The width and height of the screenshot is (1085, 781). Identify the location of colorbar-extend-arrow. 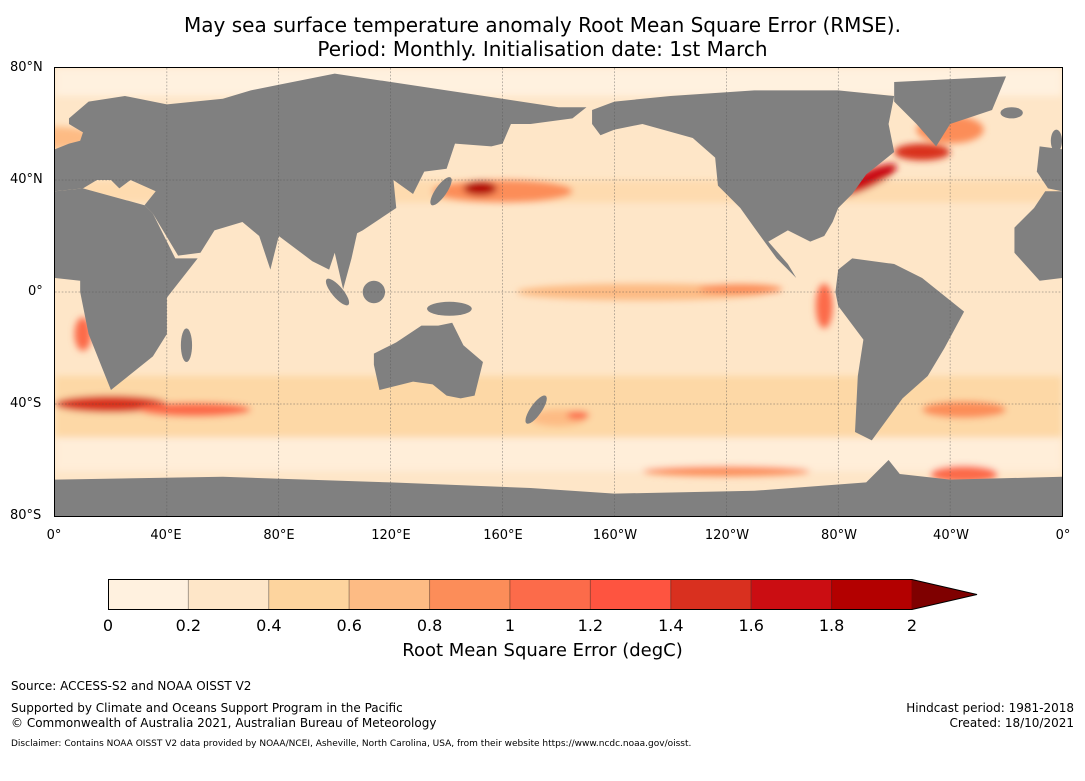
(944, 594).